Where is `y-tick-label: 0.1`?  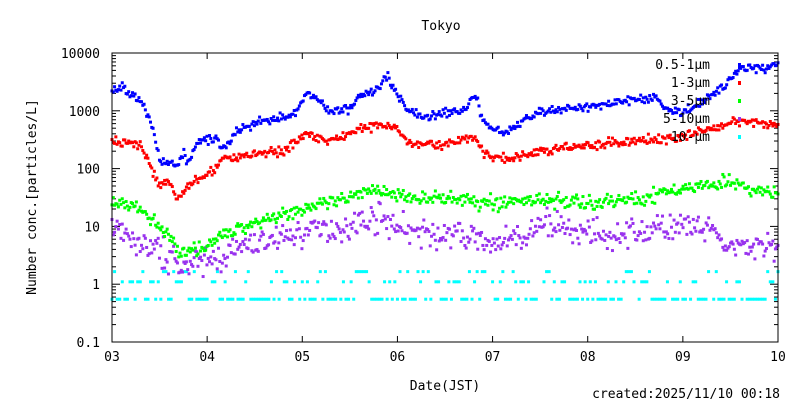 y-tick-label: 0.1 is located at coordinates (88, 343).